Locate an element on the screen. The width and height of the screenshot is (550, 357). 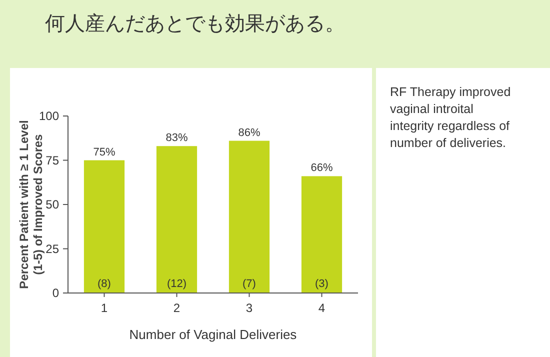
y-axis-title: Percent Patient with ≥ 1 Level (1-5) of Improved Scores is located at coordinates (31, 204).